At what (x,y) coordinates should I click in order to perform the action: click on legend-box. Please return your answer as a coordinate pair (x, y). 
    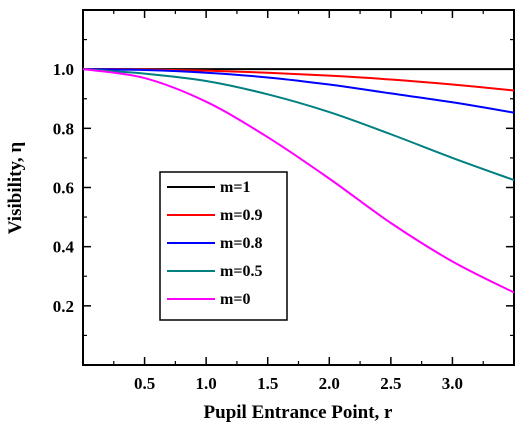
    Looking at the image, I should click on (223, 246).